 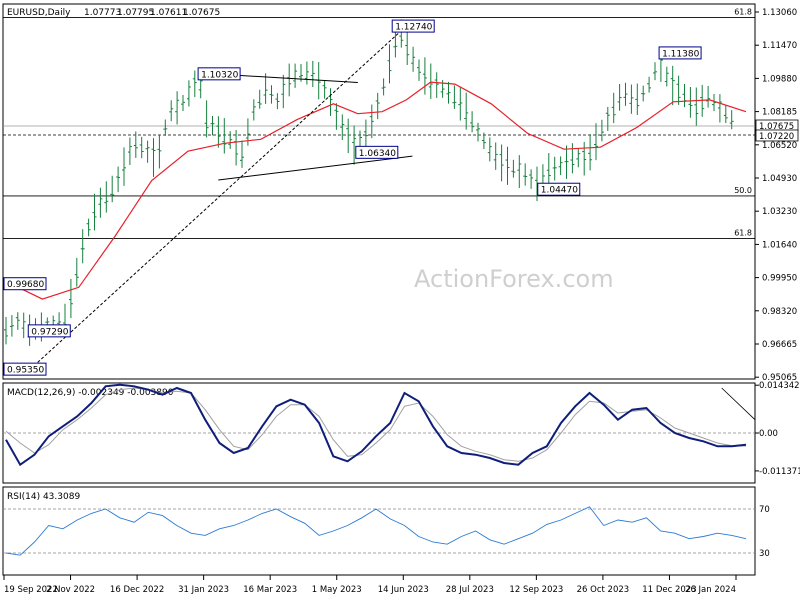 What do you see at coordinates (536, 590) in the screenshot?
I see `time-tick-label: 12 Sep 2023` at bounding box center [536, 590].